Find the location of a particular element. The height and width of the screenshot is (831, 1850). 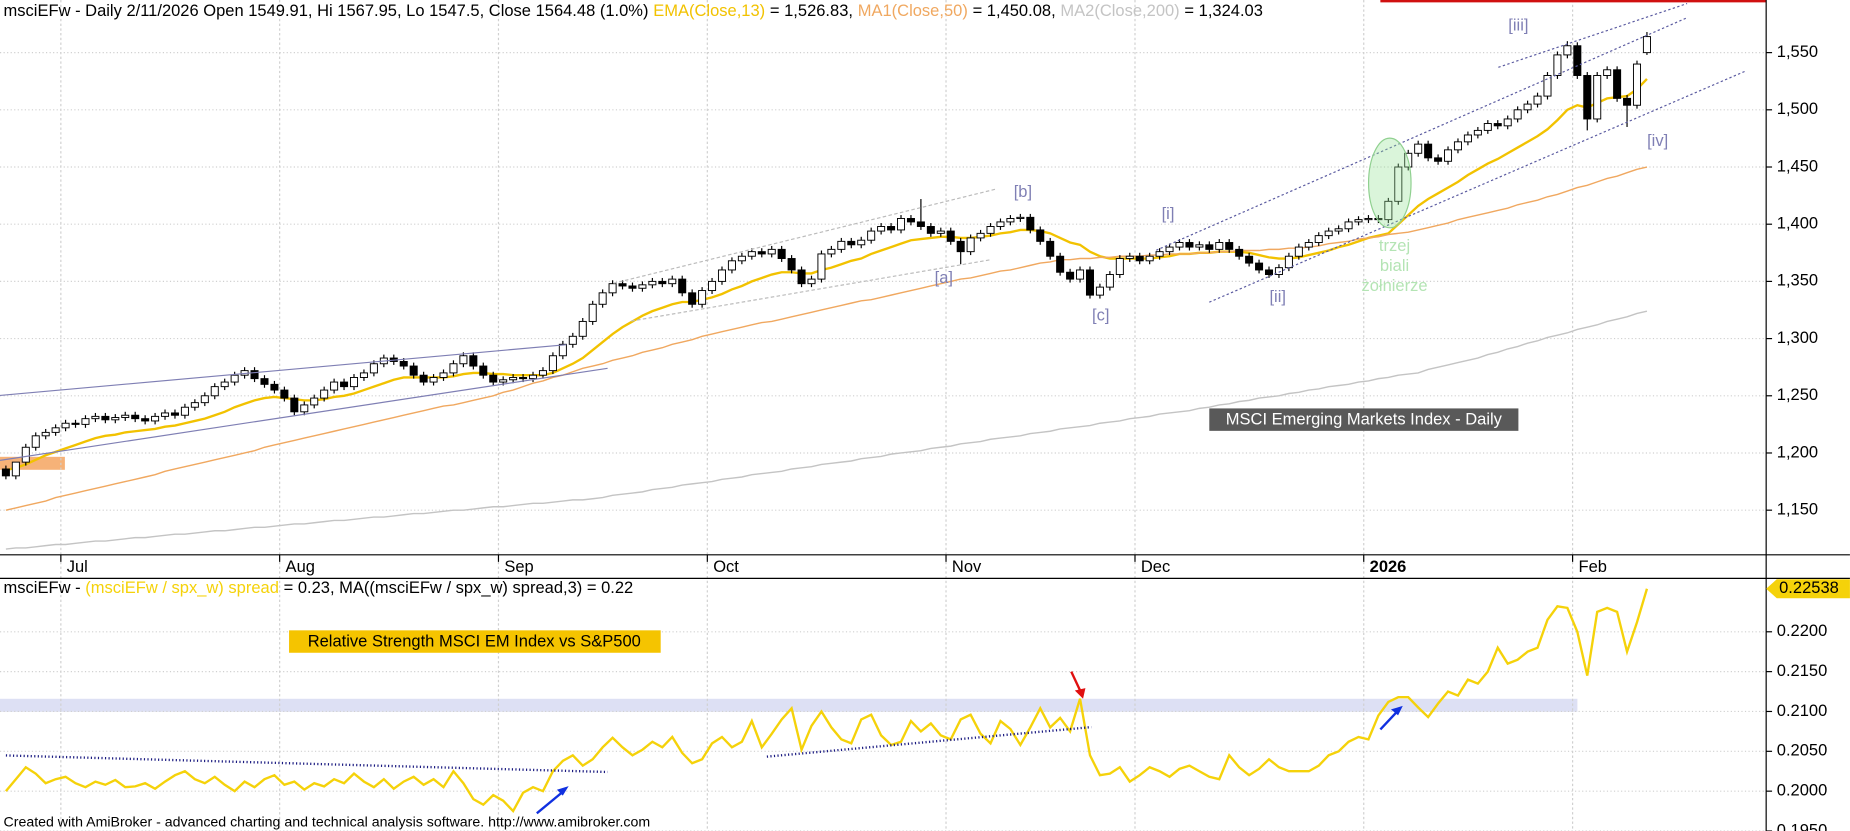

pattern-label: trzej is located at coordinates (1394, 245).